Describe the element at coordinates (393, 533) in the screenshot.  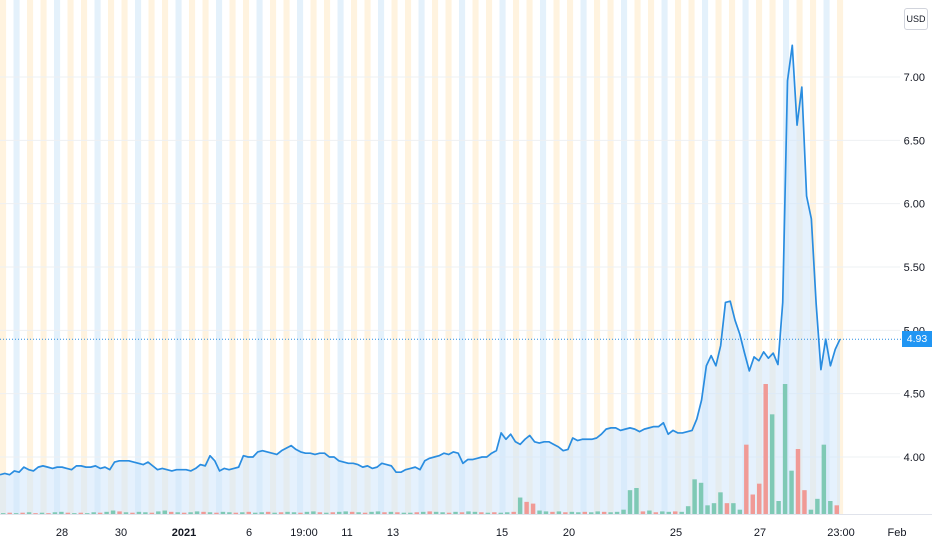
I see `x-tick-label: 13` at that location.